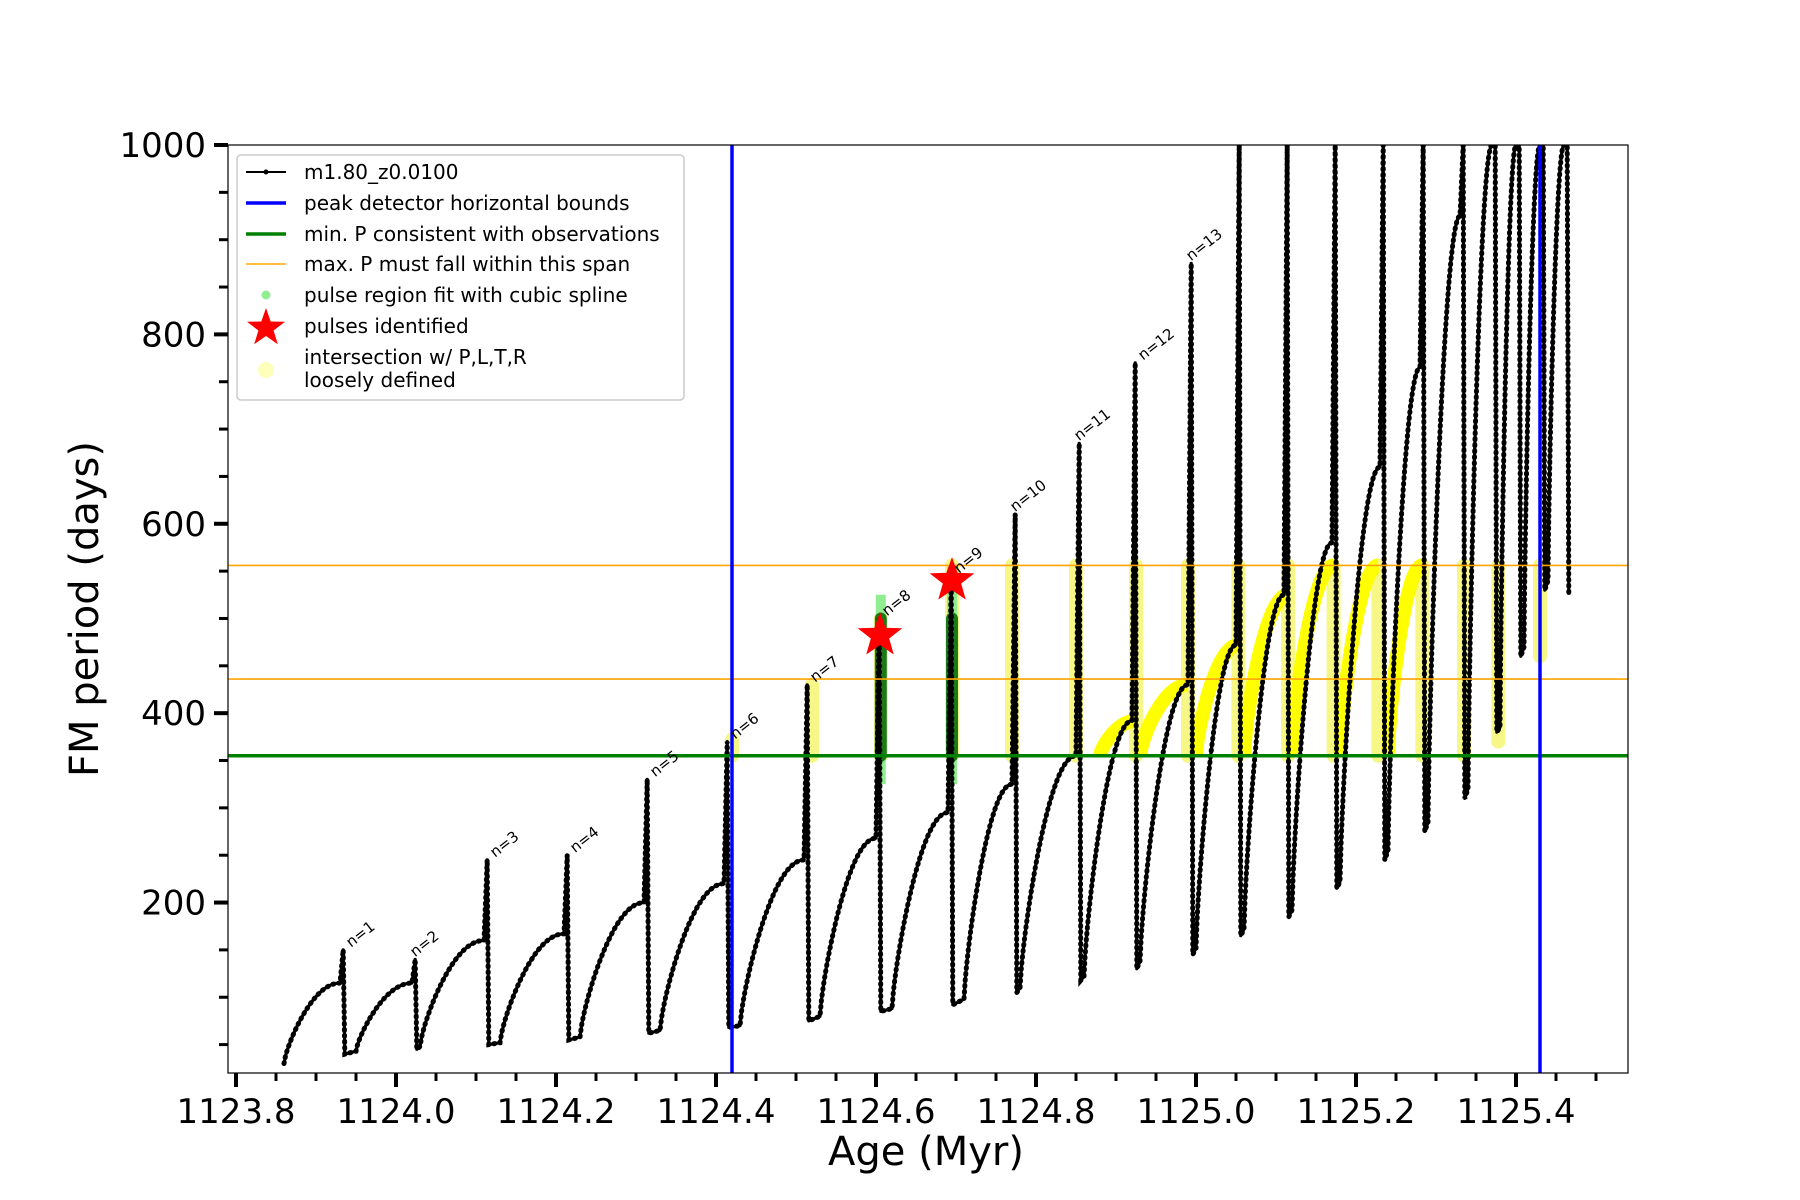  What do you see at coordinates (380, 380) in the screenshot?
I see `legend-label-line2: loosely defined` at bounding box center [380, 380].